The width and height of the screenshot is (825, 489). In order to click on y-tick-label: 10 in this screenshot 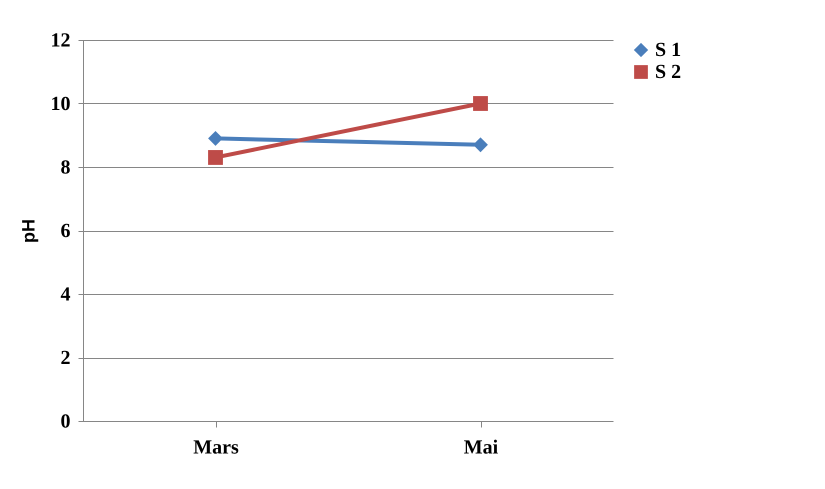, I will do `click(60, 104)`.